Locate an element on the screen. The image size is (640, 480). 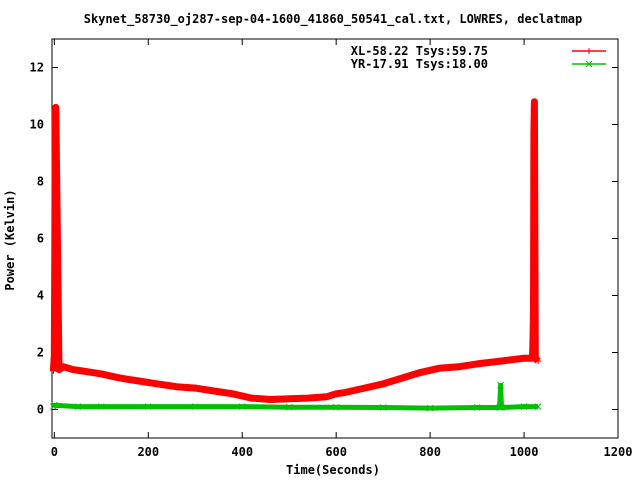
y-tick-label: 10 is located at coordinates (37, 125).